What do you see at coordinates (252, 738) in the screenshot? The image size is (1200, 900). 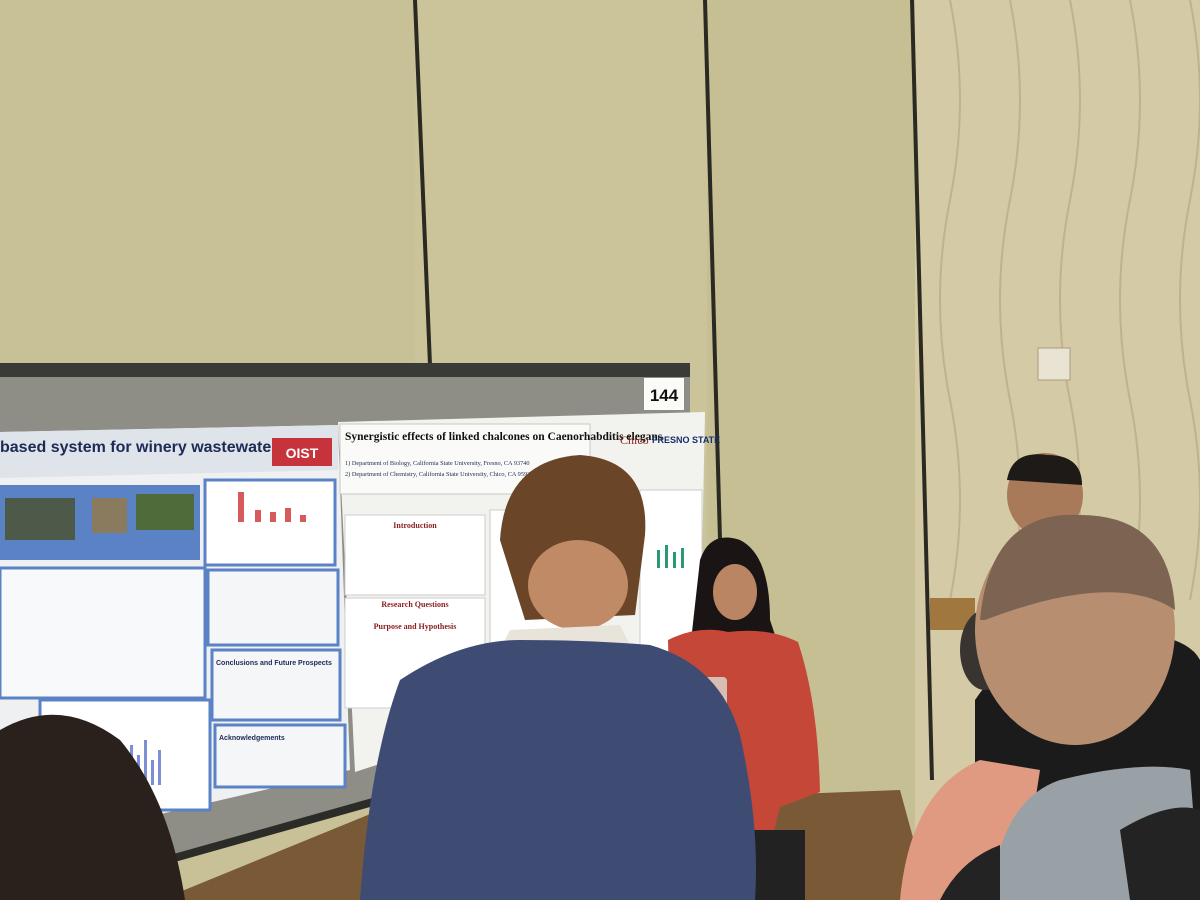 I see `section-heading: Acknowledgements` at bounding box center [252, 738].